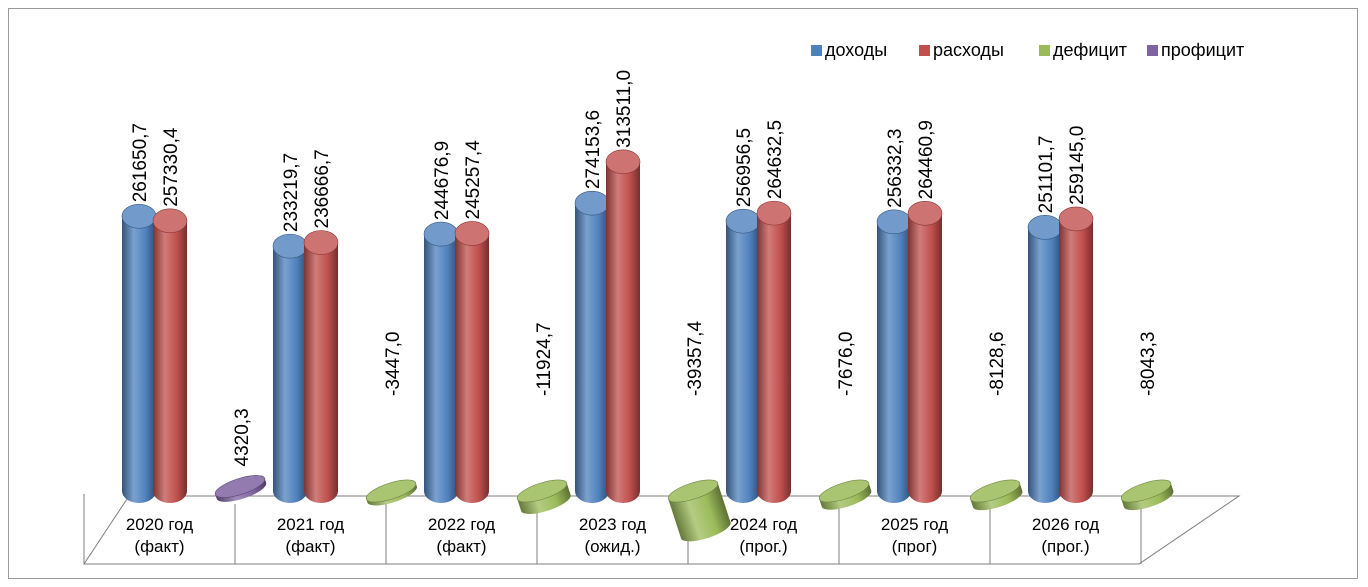 This screenshot has width=1368, height=587. Describe the element at coordinates (140, 162) in the screenshot. I see `data-label: 261650,7` at that location.